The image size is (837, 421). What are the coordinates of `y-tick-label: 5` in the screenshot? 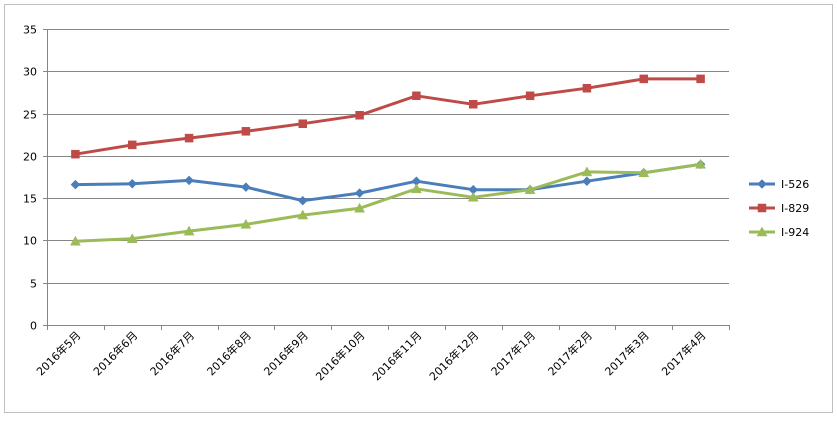 It's located at (33, 284).